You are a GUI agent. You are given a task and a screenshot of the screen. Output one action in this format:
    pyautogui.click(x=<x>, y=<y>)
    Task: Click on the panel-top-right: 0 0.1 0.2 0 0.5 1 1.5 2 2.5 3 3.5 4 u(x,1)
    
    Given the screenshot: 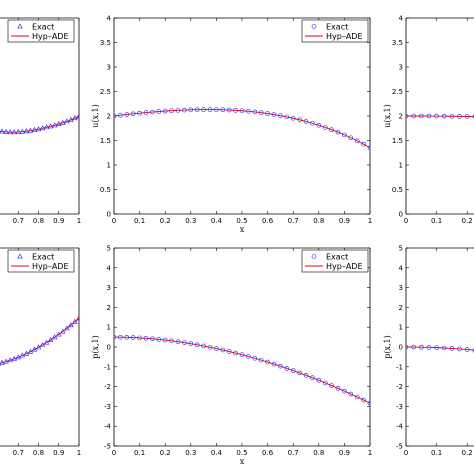 What is the action you would take?
    pyautogui.click(x=428, y=120)
    